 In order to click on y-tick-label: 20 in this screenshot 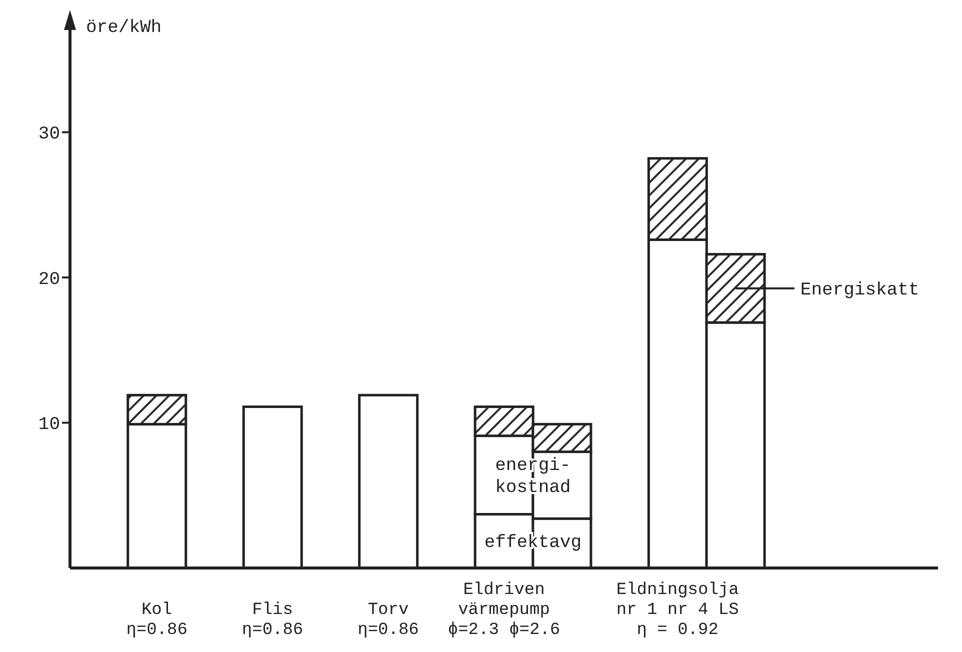, I will do `click(49, 280)`.